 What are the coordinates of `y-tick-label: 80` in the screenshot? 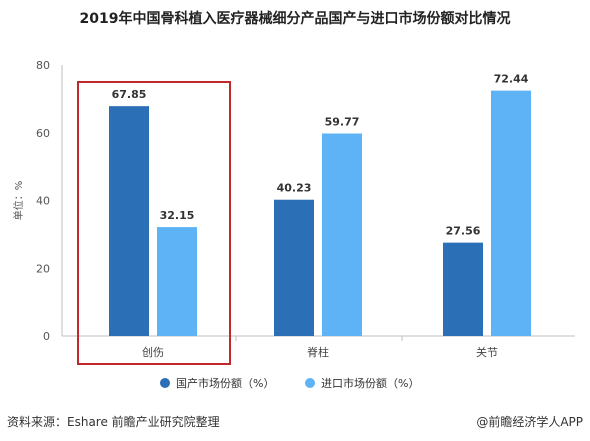 It's located at (43, 65).